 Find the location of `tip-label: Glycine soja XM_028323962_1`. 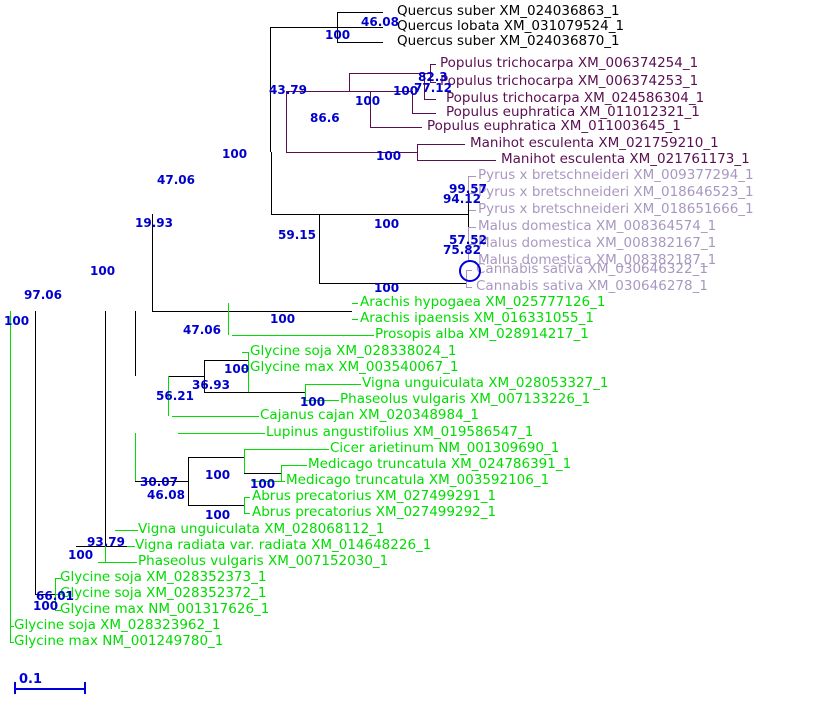

tip-label: Glycine soja XM_028323962_1 is located at coordinates (117, 625).